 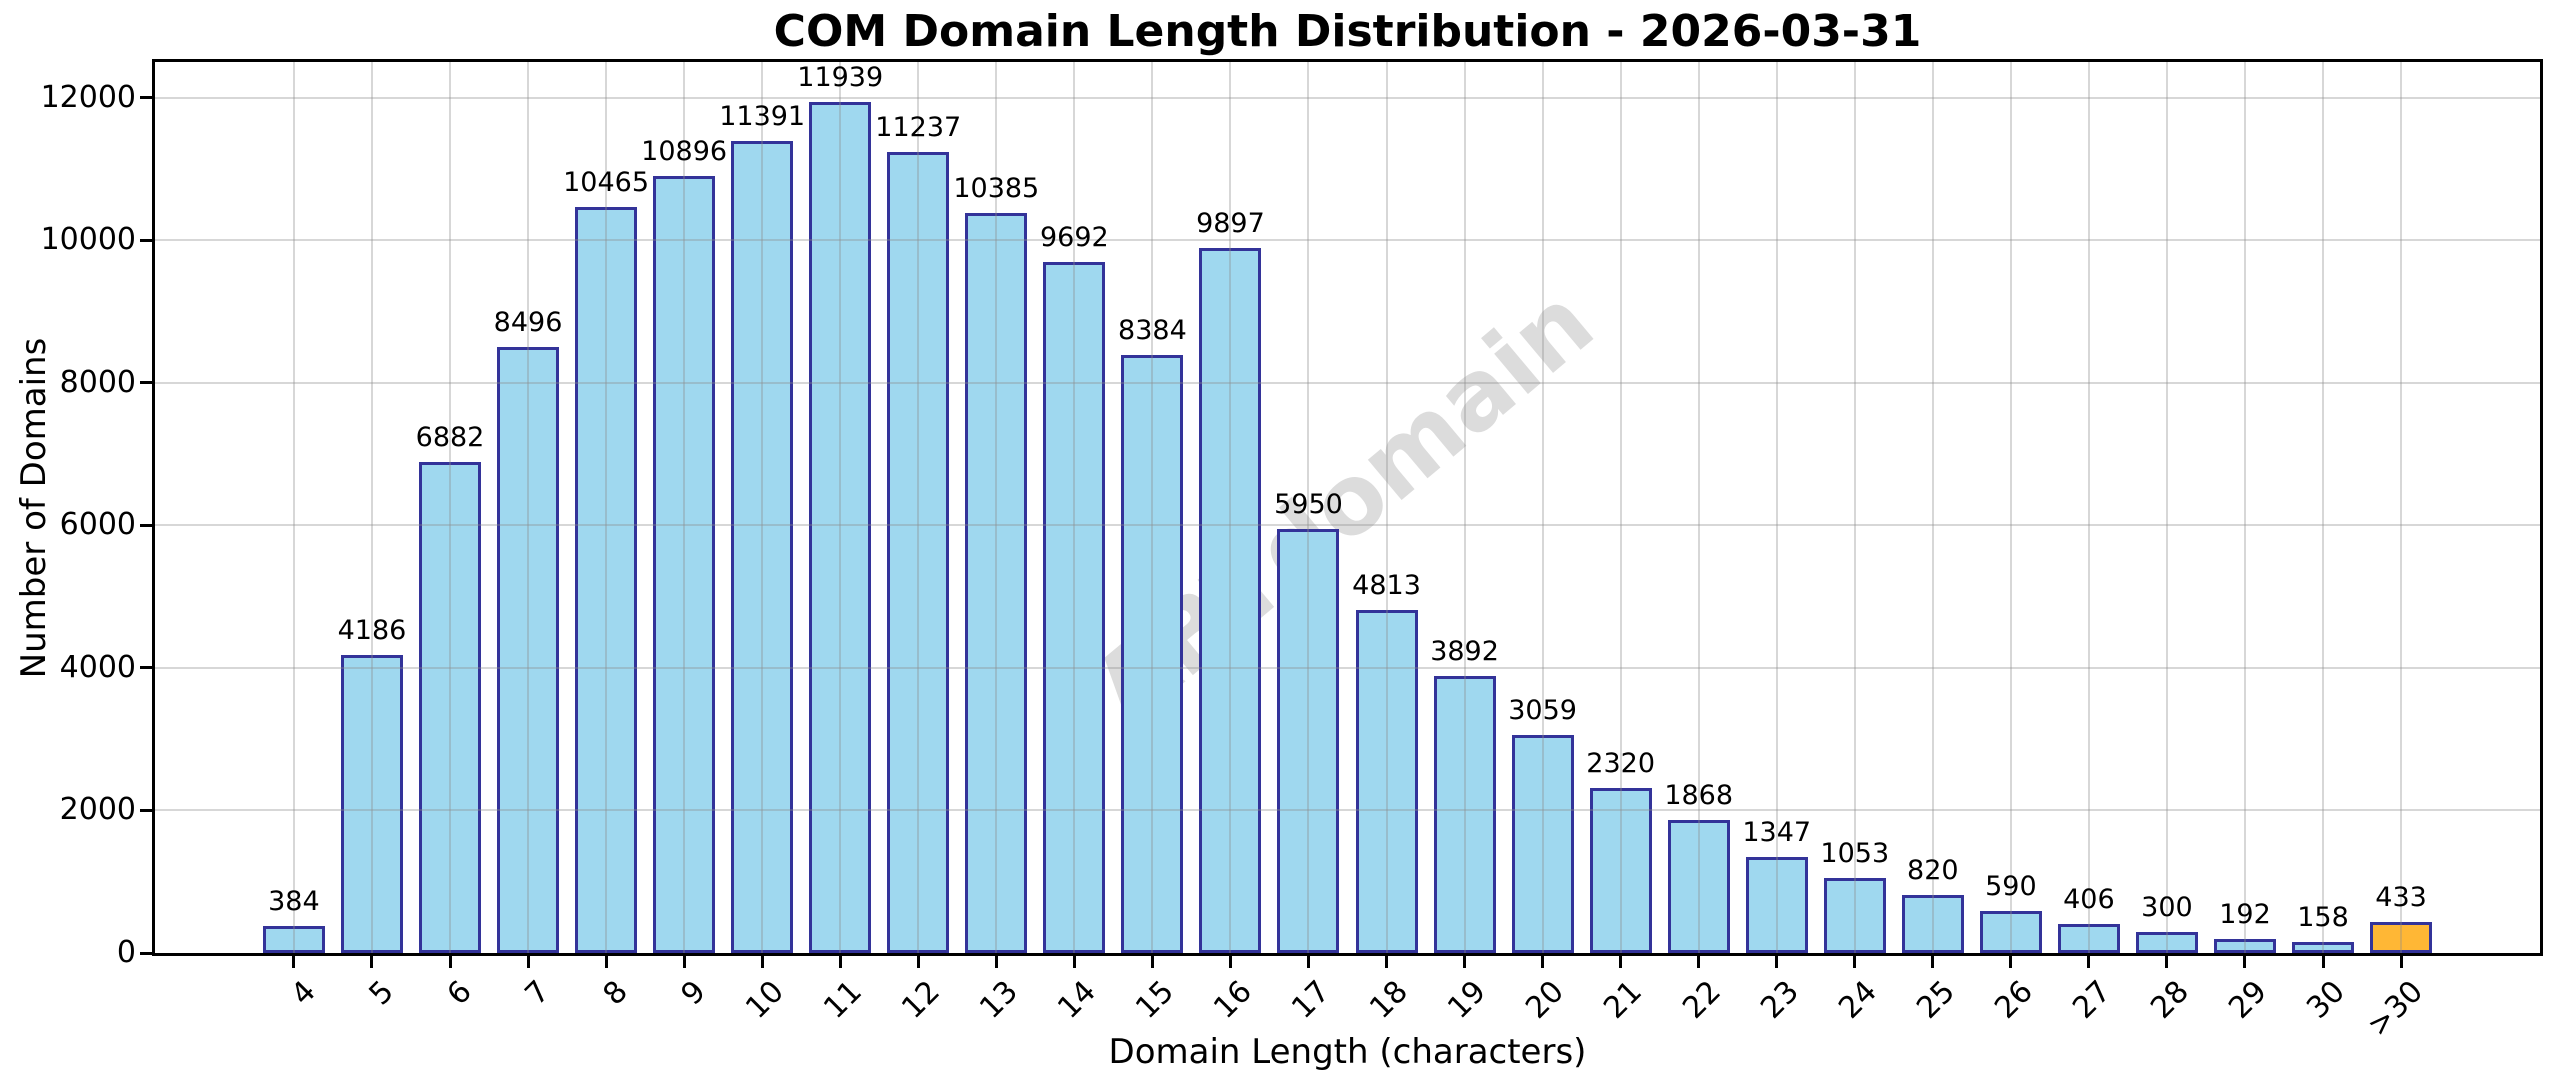 What do you see at coordinates (921, 1000) in the screenshot?
I see `x-tick-label: 12` at bounding box center [921, 1000].